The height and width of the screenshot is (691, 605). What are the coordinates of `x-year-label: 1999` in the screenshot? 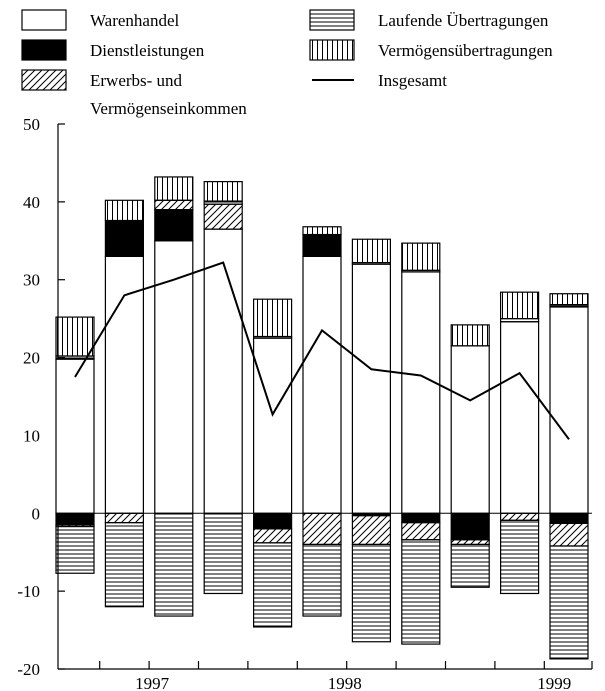 It's located at (554, 682).